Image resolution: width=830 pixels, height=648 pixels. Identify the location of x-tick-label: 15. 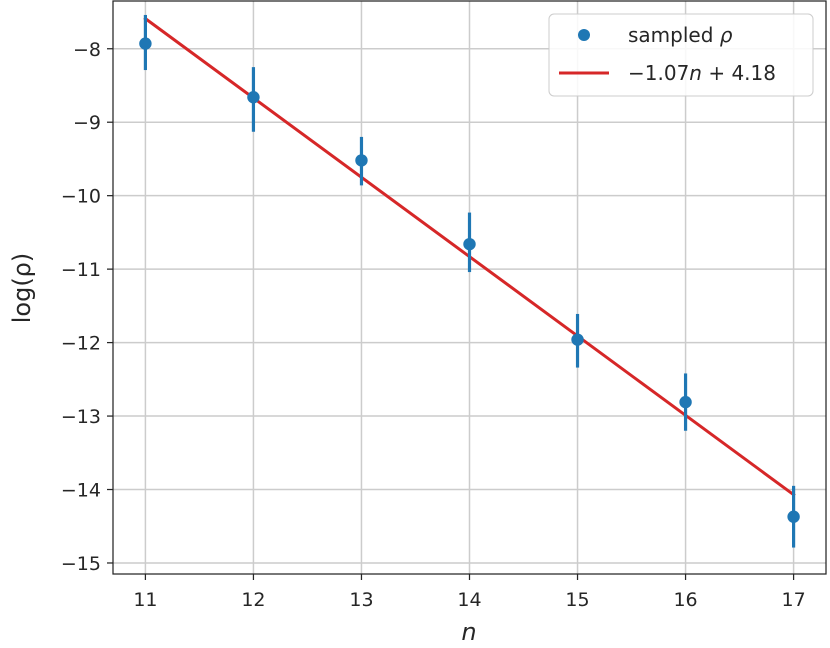
(577, 600).